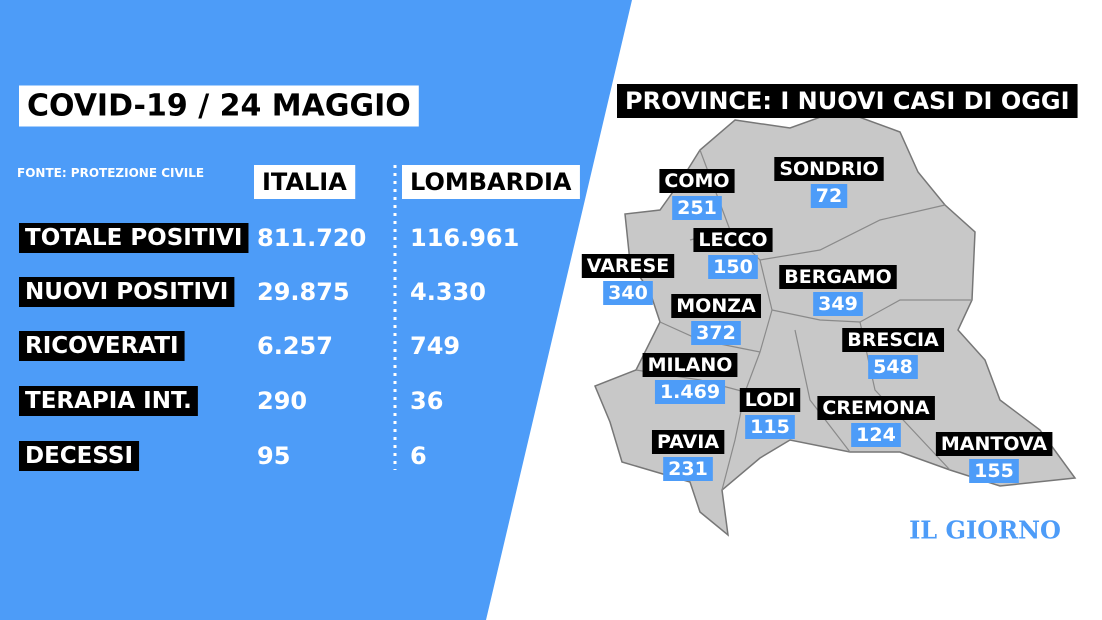  What do you see at coordinates (435, 346) in the screenshot?
I see `lombardia-value: 749` at bounding box center [435, 346].